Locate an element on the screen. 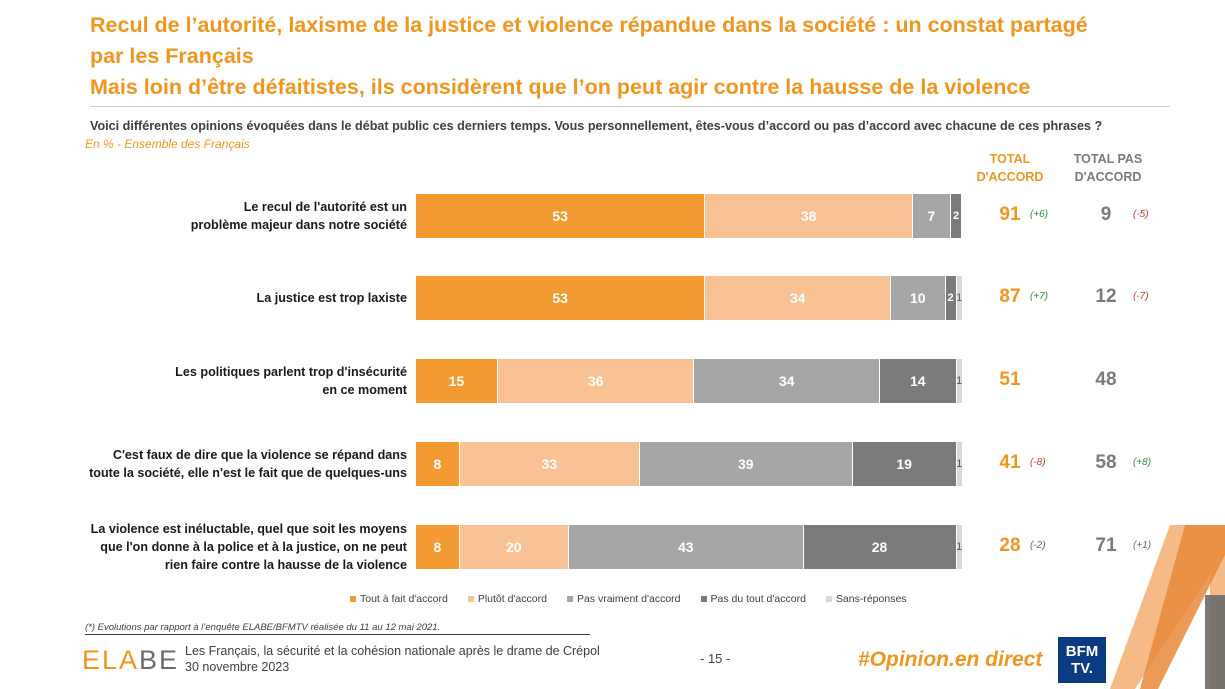 Image resolution: width=1225 pixels, height=689 pixels. footnote-divider is located at coordinates (337, 634).